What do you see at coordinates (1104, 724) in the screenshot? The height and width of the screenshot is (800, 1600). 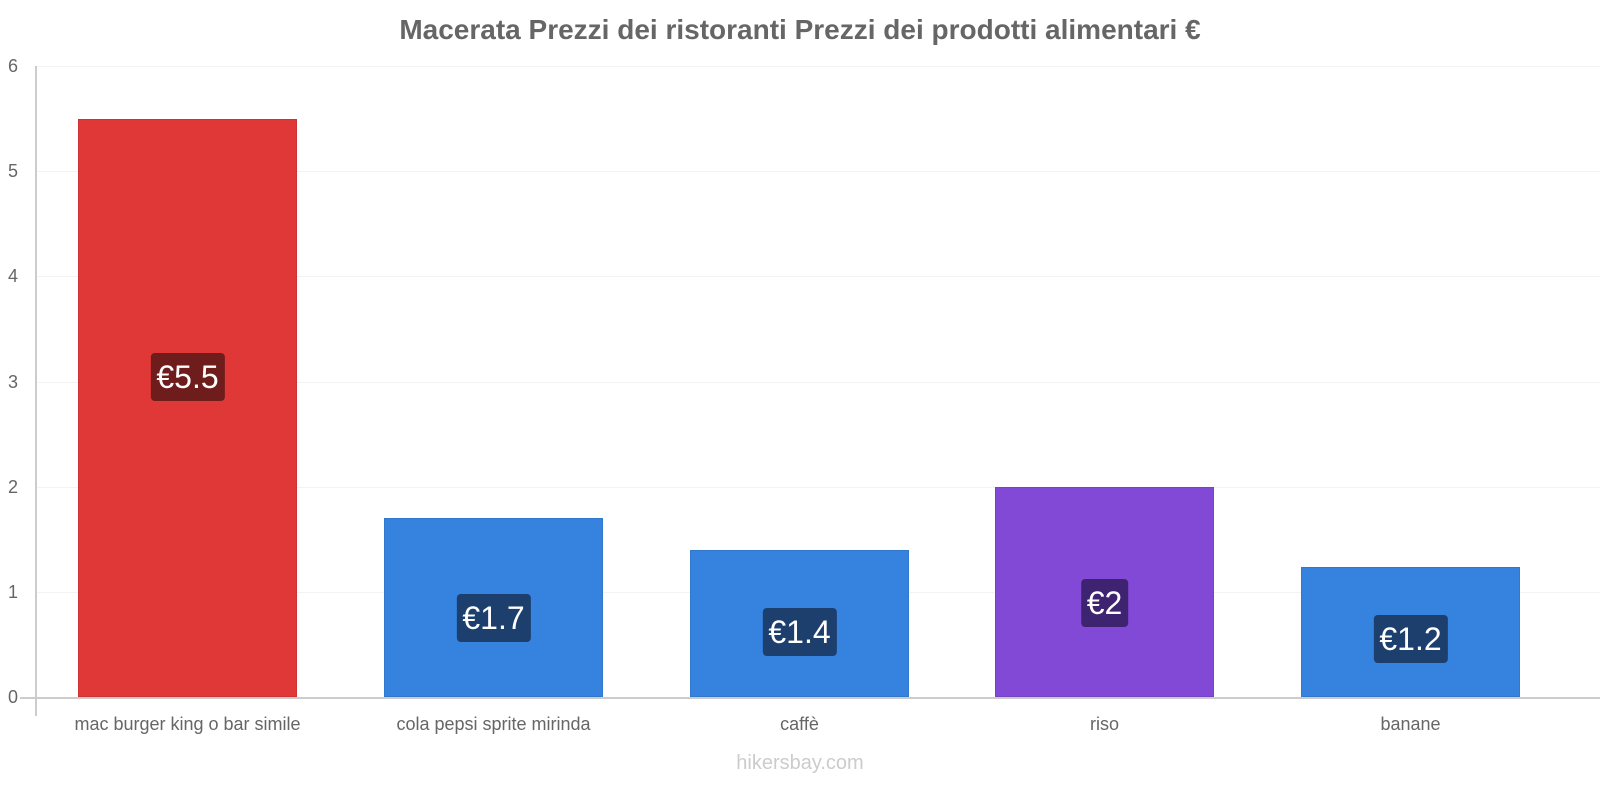 I see `x-axis-label: riso` at bounding box center [1104, 724].